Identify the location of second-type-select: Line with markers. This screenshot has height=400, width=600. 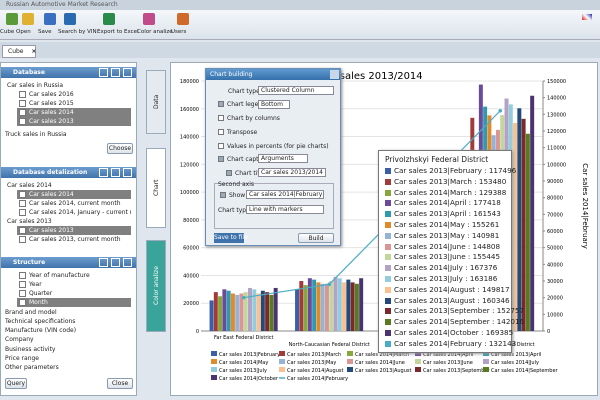
(285, 209).